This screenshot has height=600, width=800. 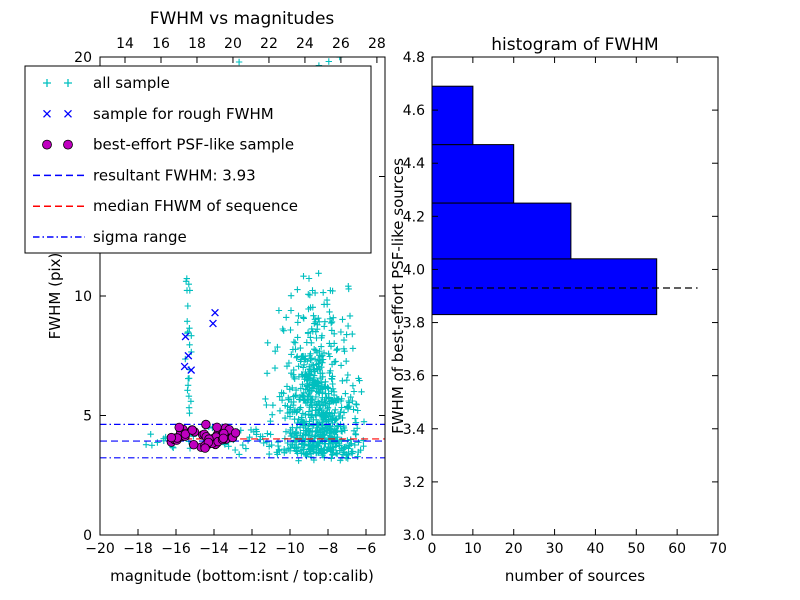 What do you see at coordinates (87, 417) in the screenshot?
I see `y-tick-label: 5` at bounding box center [87, 417].